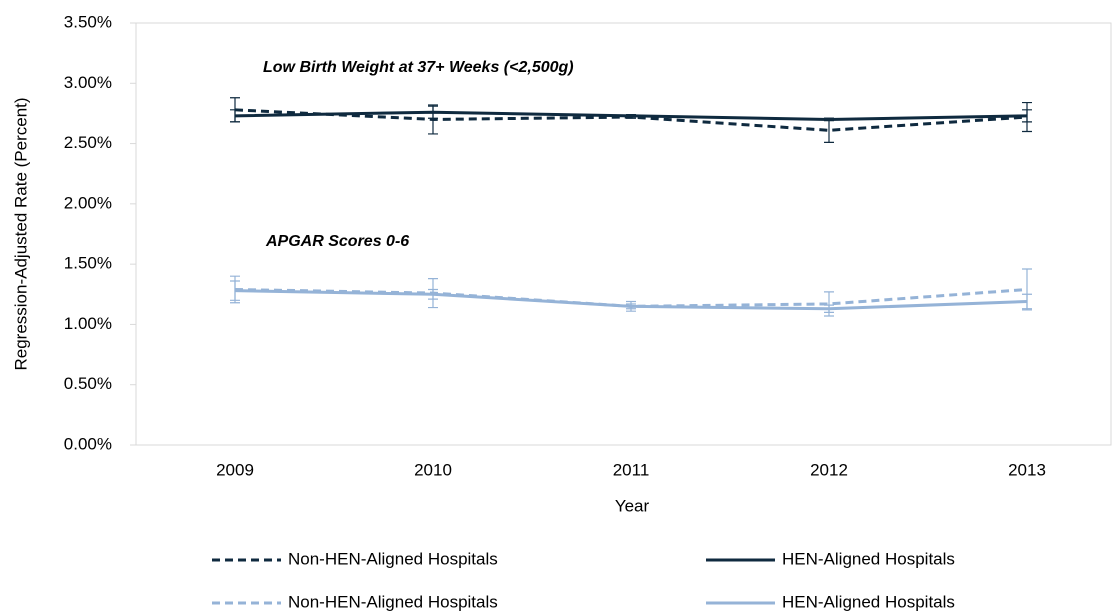 This screenshot has height=613, width=1115. Describe the element at coordinates (20, 233) in the screenshot. I see `y-axis-label: Regression-Adjusted Rate (Percent)` at that location.